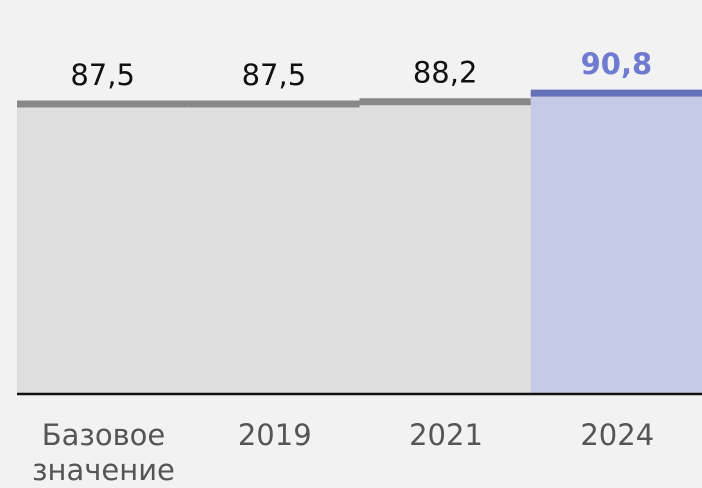 This screenshot has height=488, width=702. I want to click on x-tick-label: 2021, so click(446, 435).